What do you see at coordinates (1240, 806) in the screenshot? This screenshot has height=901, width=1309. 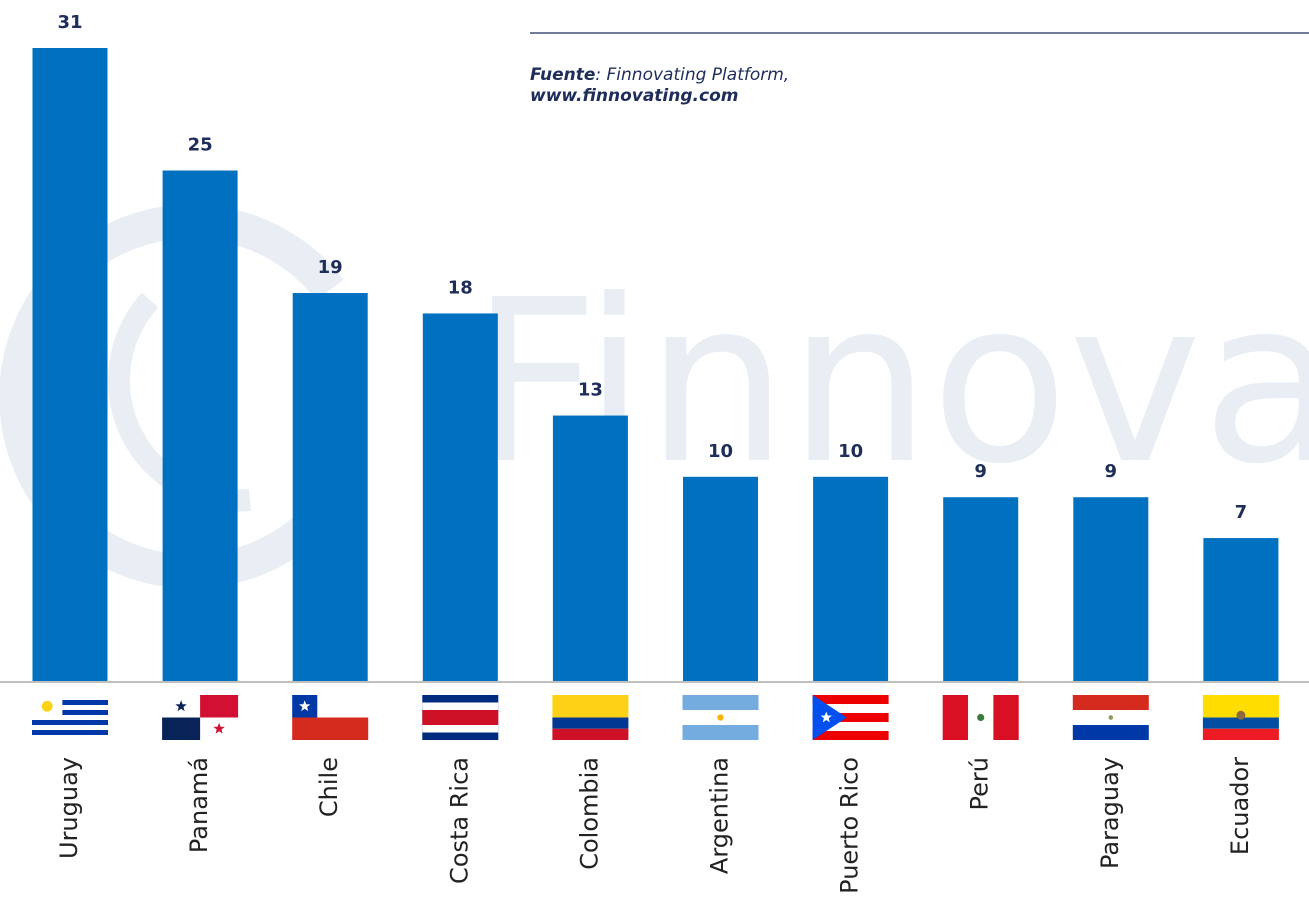 I see `x-tick-label: Ecuador` at bounding box center [1240, 806].